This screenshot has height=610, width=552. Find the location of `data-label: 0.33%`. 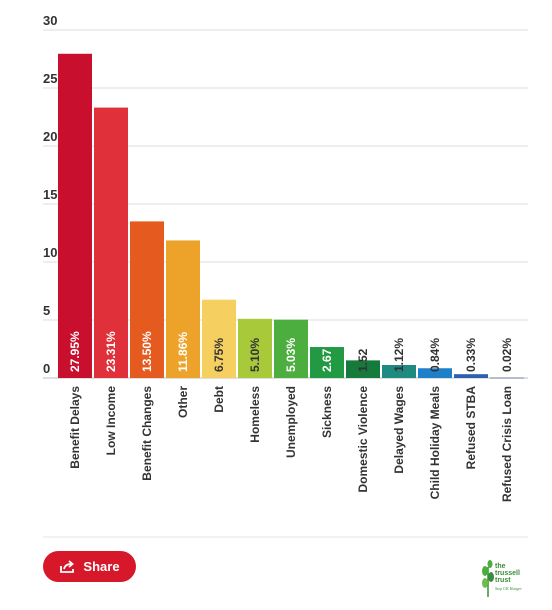

data-label: 0.33% is located at coordinates (471, 355).